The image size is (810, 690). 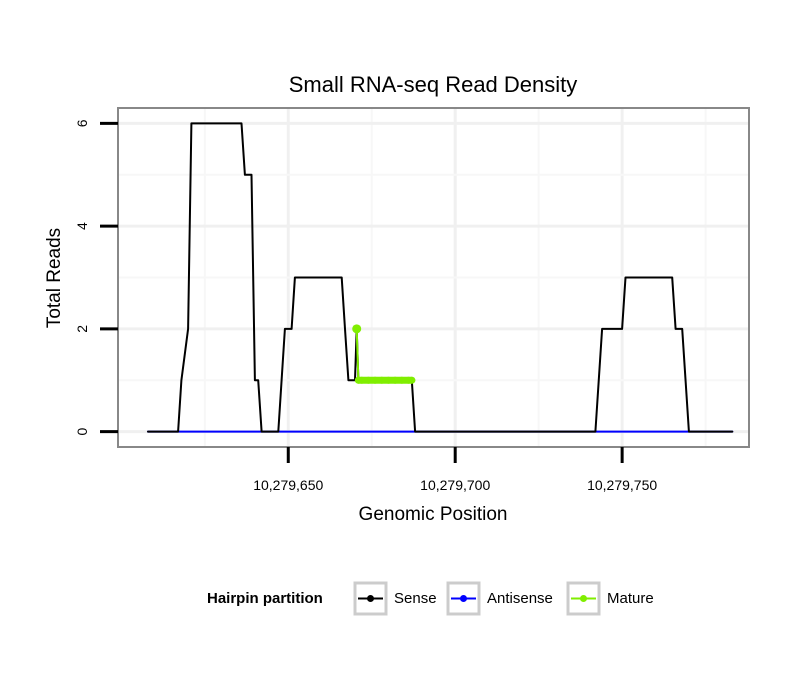 I want to click on x-tick-label: 10,279,650, so click(x=288, y=485).